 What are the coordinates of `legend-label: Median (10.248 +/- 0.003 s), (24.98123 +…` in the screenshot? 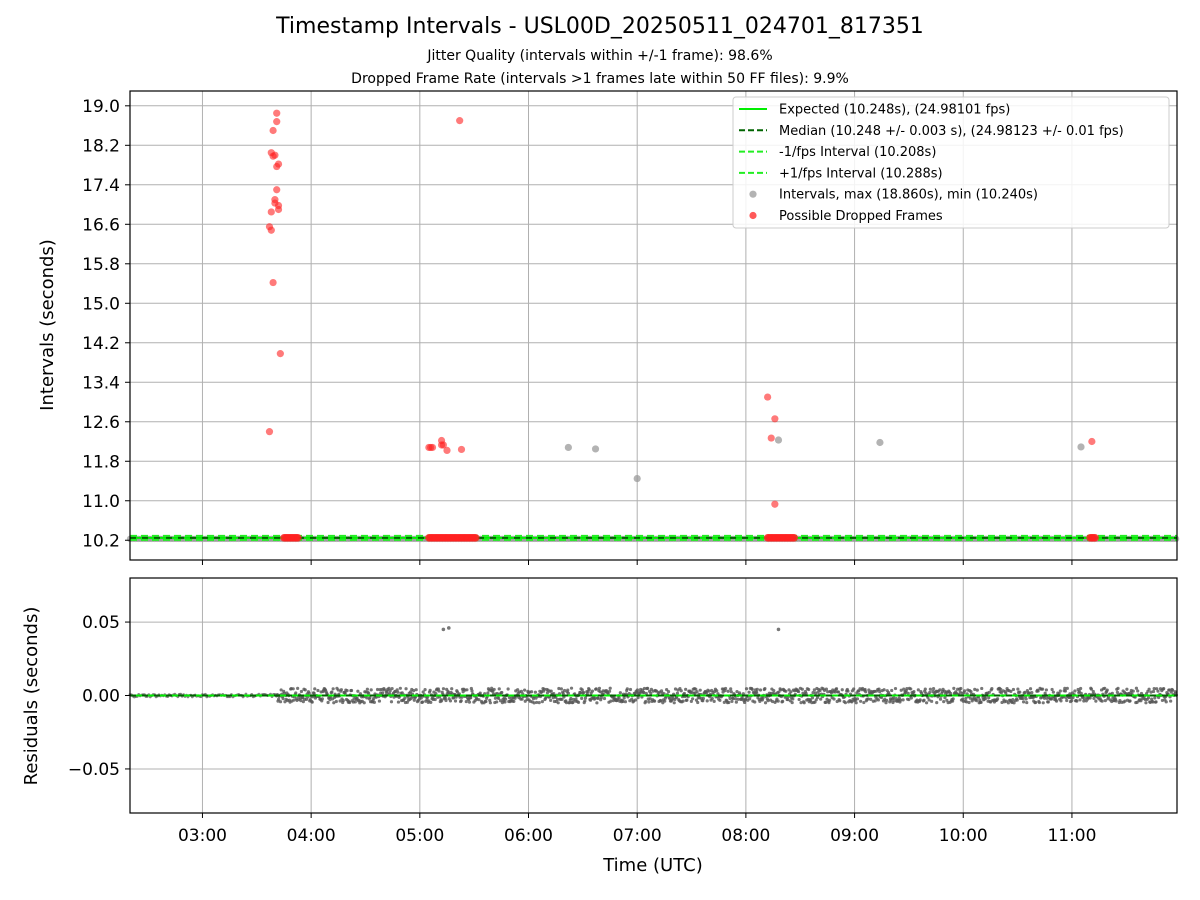 It's located at (951, 131).